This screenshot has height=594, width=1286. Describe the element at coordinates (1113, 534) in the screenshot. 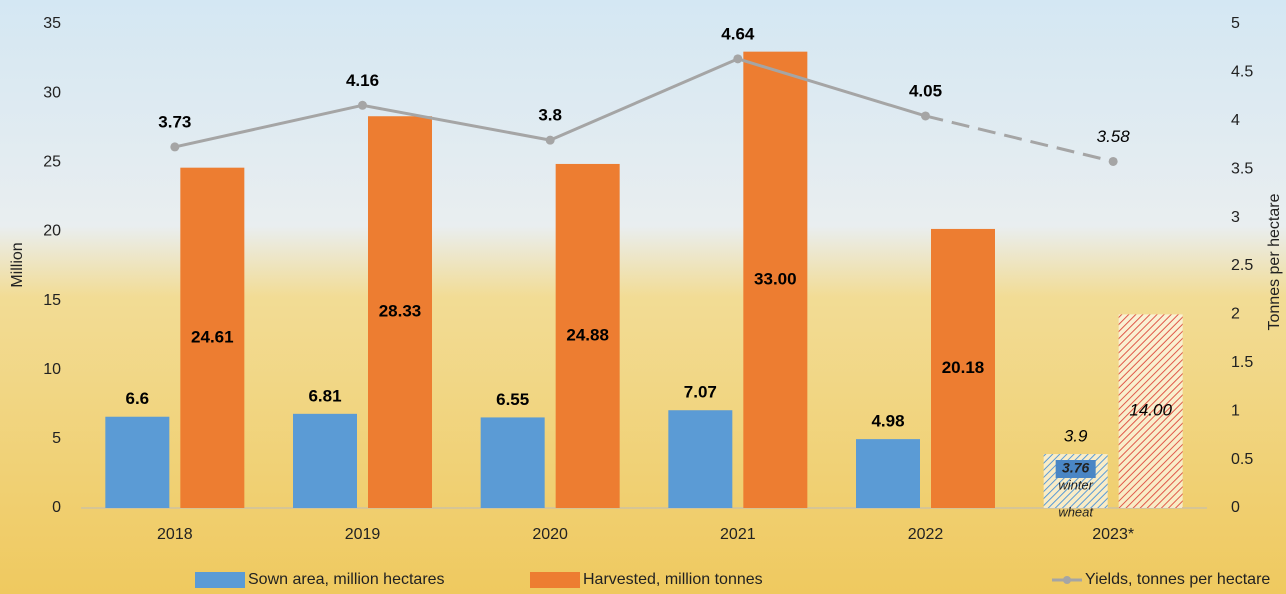

I see `x-tick-label: 2023*` at that location.